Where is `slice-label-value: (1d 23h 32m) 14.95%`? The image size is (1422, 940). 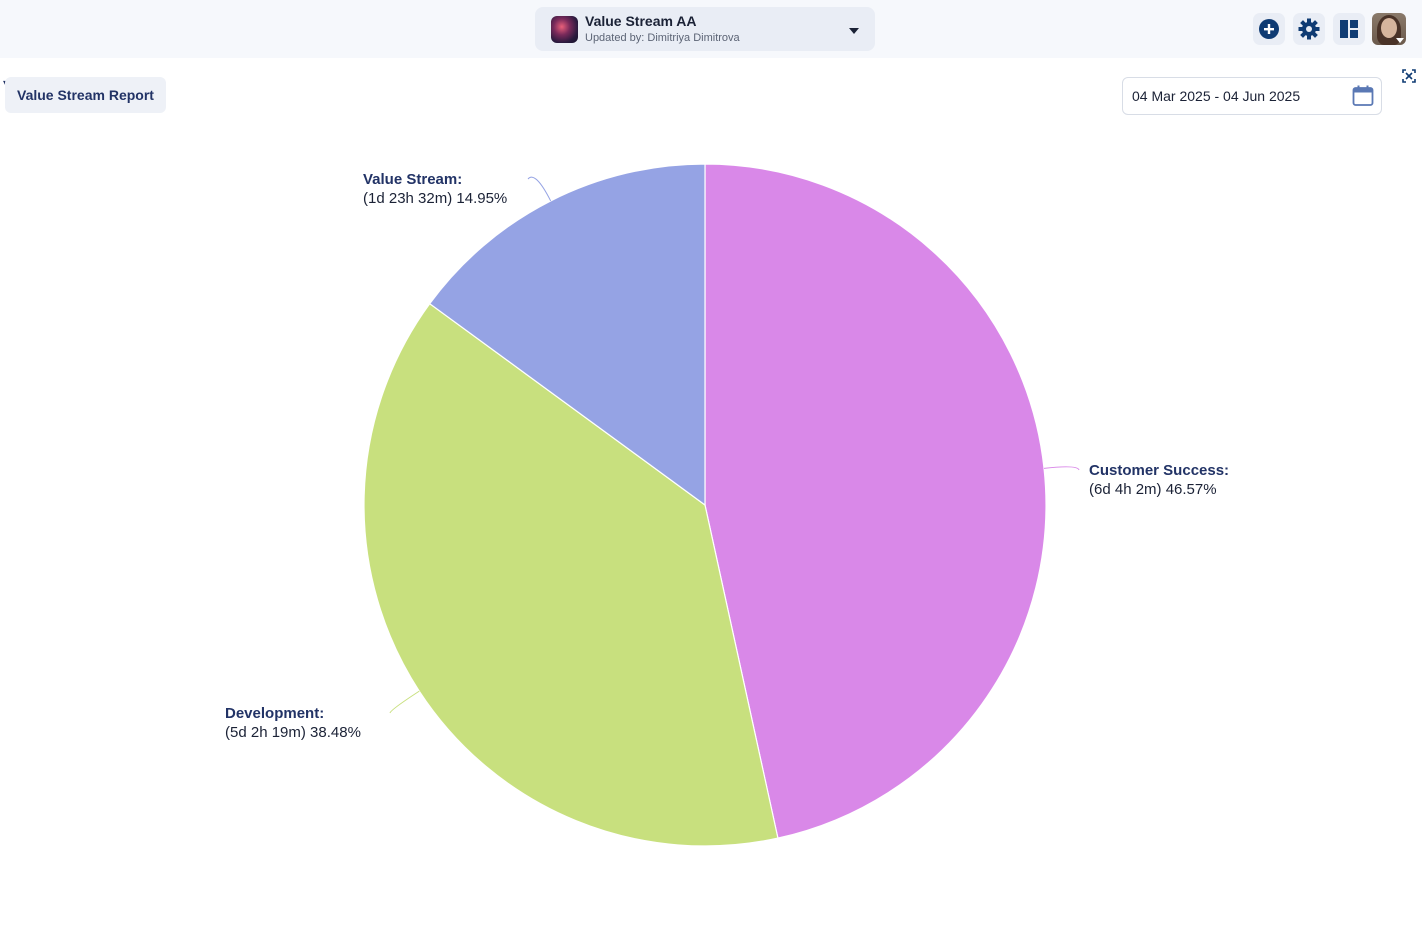
slice-label-value: (1d 23h 32m) 14.95% is located at coordinates (435, 198).